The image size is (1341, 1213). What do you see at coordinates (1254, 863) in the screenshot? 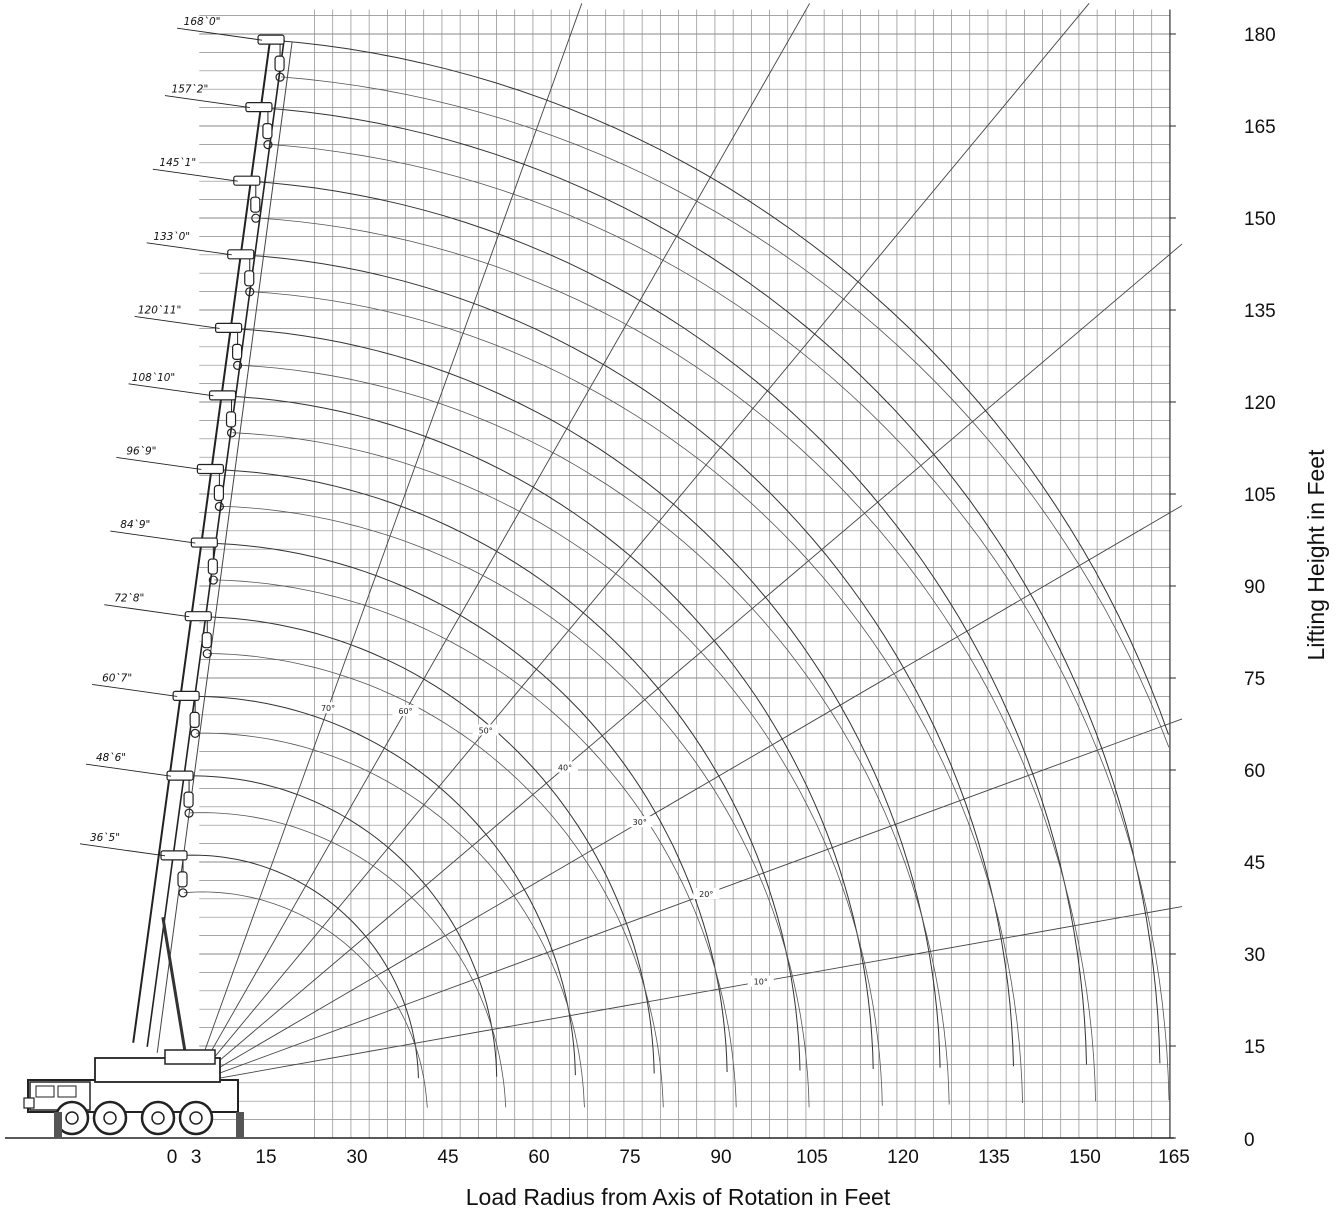
I see `y-tick-label: 45` at bounding box center [1254, 863].